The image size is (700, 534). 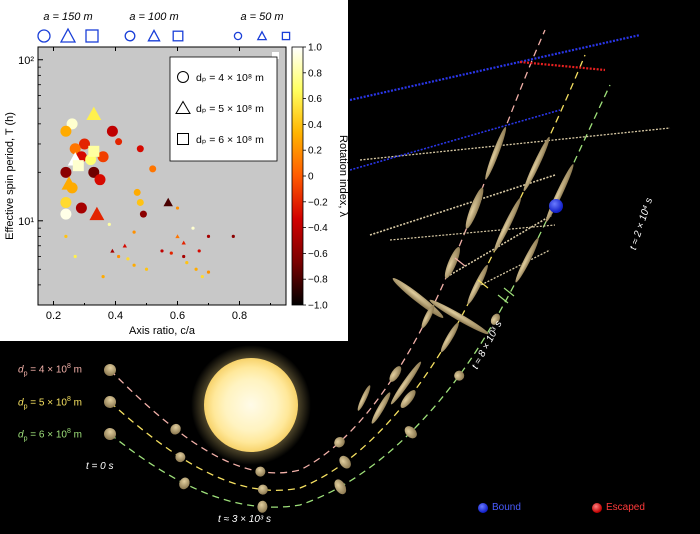 I want to click on colorbar-tick-label: −0.8, so click(x=318, y=280).